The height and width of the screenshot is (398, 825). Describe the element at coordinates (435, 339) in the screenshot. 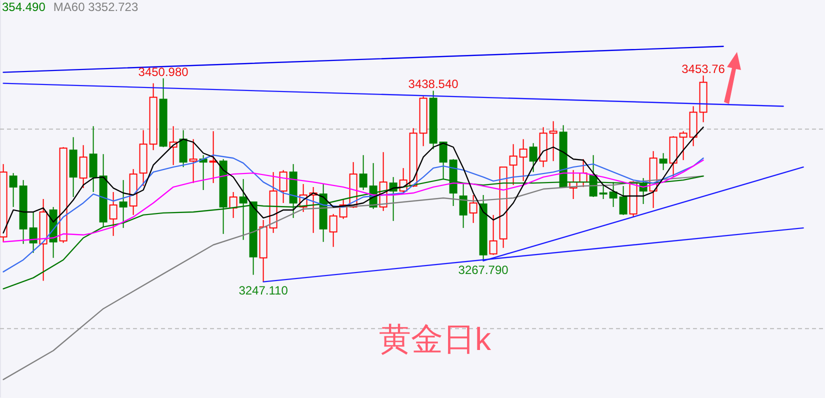

I see `text: 黄金日k` at that location.